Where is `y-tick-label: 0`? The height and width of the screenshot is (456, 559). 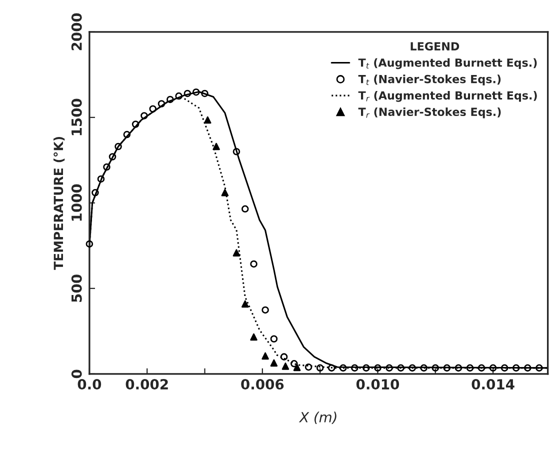
y-tick-label: 0 is located at coordinates (76, 374).